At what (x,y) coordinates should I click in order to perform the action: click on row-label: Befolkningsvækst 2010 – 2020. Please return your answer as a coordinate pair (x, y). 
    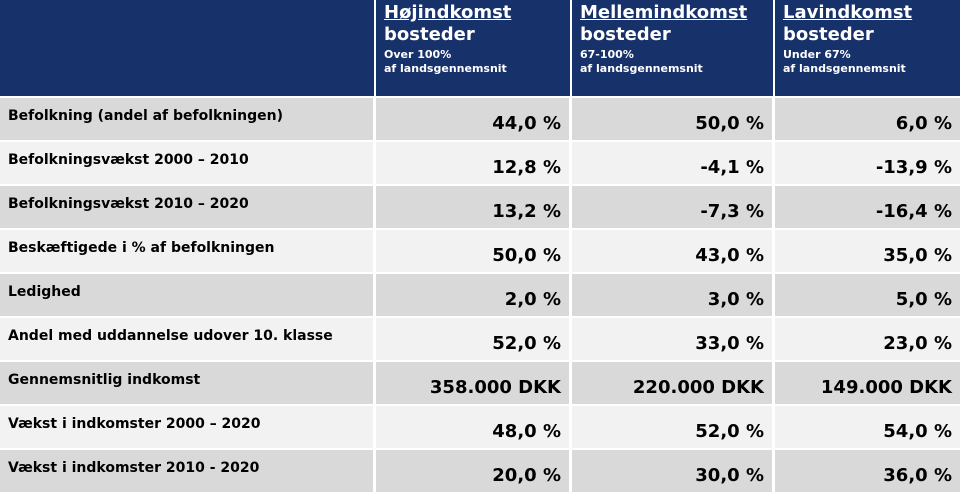
    Looking at the image, I should click on (188, 206).